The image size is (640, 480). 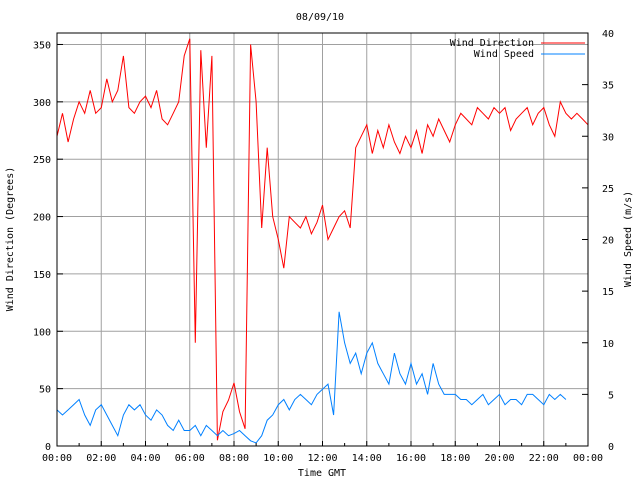 I want to click on y2-tick-label: 40, so click(x=608, y=34).